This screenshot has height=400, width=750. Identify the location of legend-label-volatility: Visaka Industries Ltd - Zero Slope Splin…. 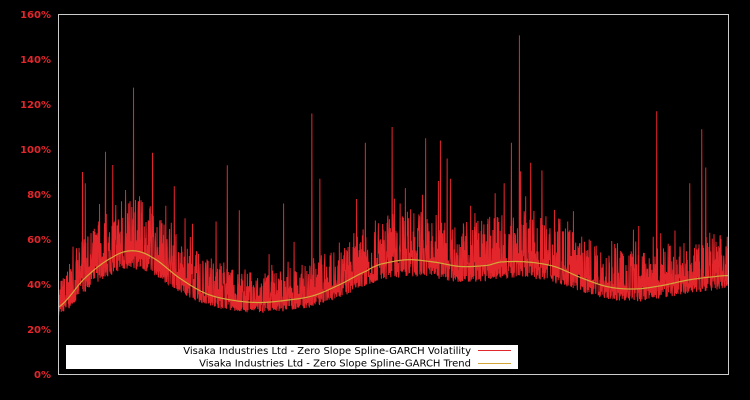
(327, 351).